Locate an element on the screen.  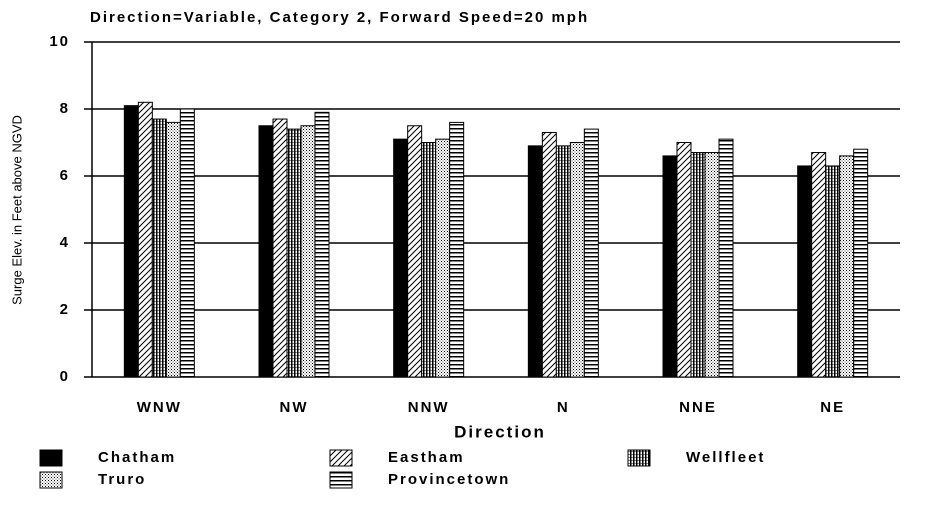
x-tick-label: NNW is located at coordinates (429, 407).